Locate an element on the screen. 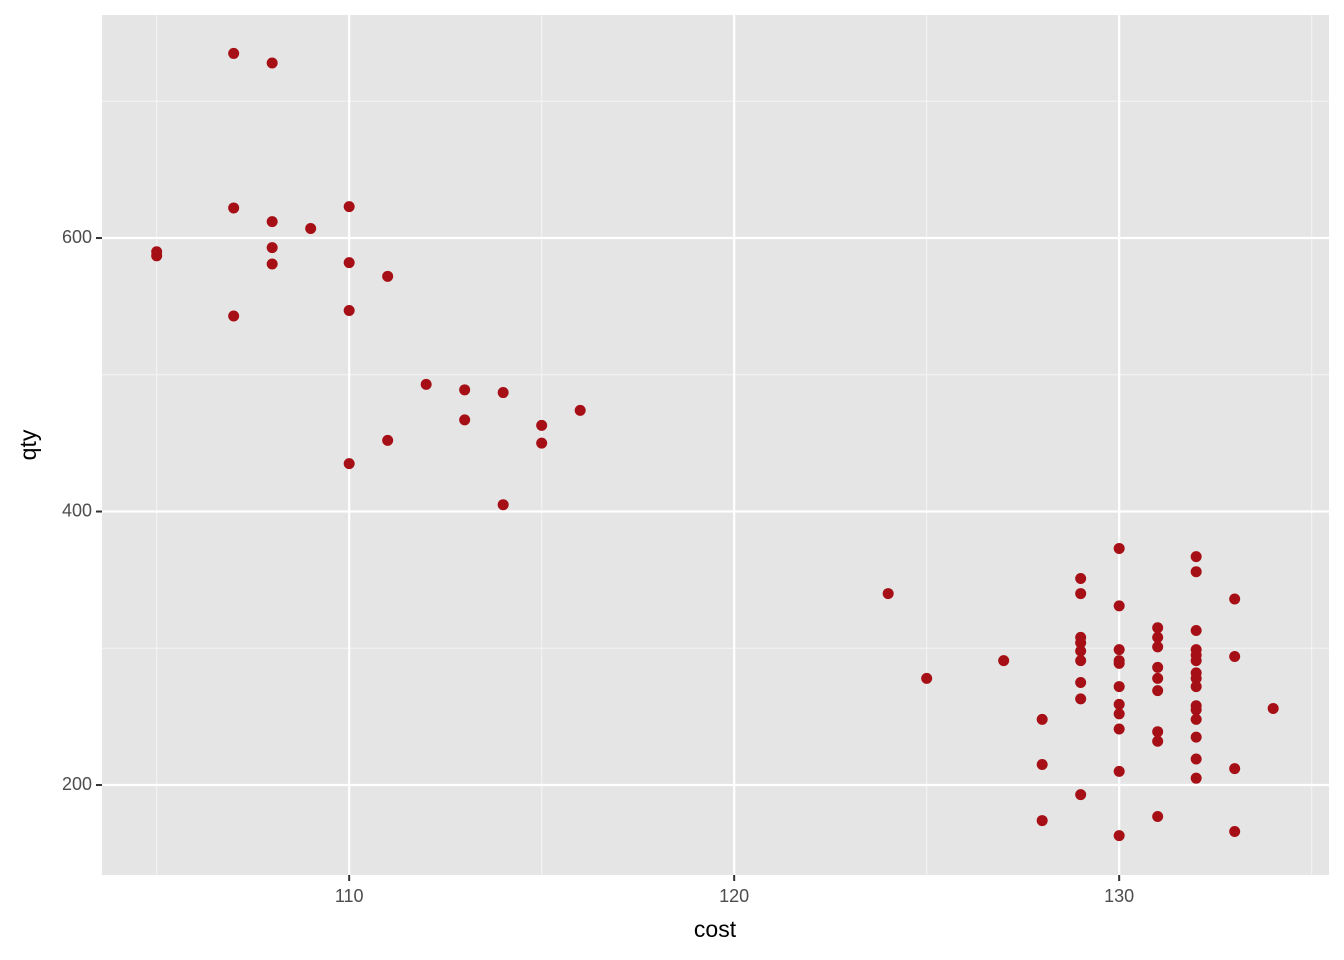 The height and width of the screenshot is (960, 1344). x-tick-label: 120 is located at coordinates (734, 896).